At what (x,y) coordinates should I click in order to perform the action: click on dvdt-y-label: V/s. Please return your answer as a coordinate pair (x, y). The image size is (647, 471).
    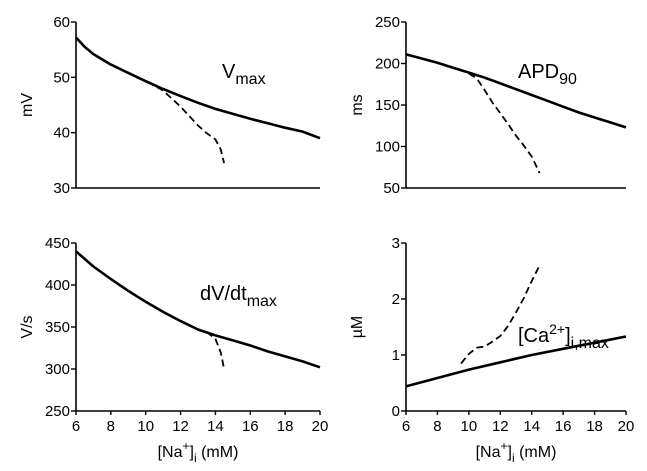
    Looking at the image, I should click on (27, 326).